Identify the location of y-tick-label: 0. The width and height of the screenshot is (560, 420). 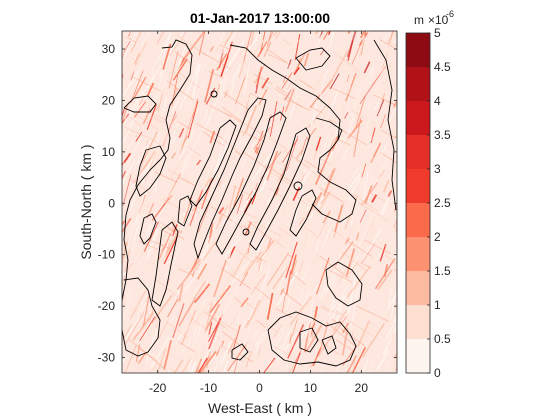
(111, 203).